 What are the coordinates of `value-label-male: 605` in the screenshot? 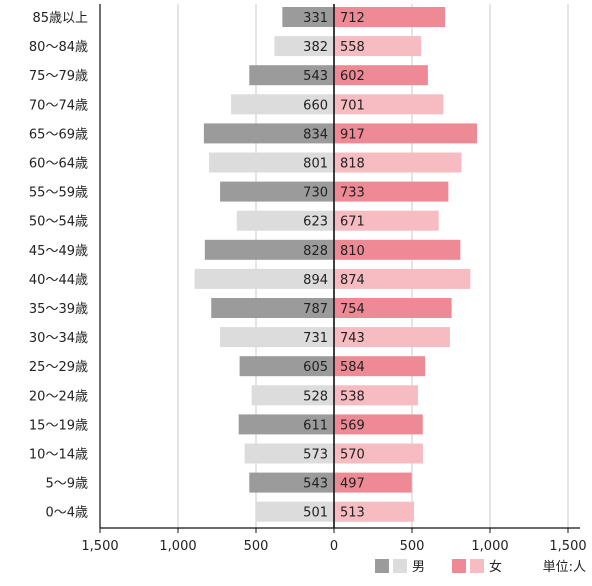 It's located at (315, 367).